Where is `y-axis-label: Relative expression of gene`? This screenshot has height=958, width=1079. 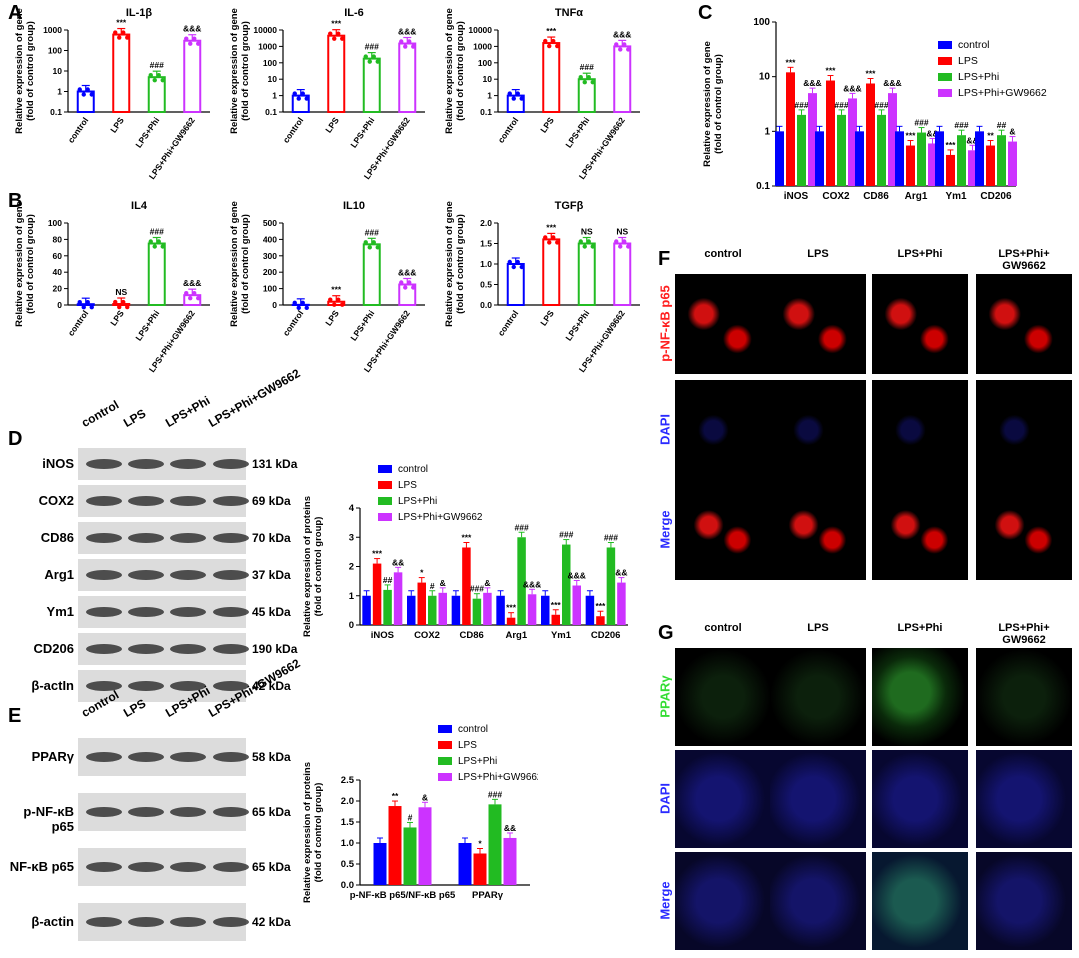 y-axis-label: Relative expression of gene is located at coordinates (707, 104).